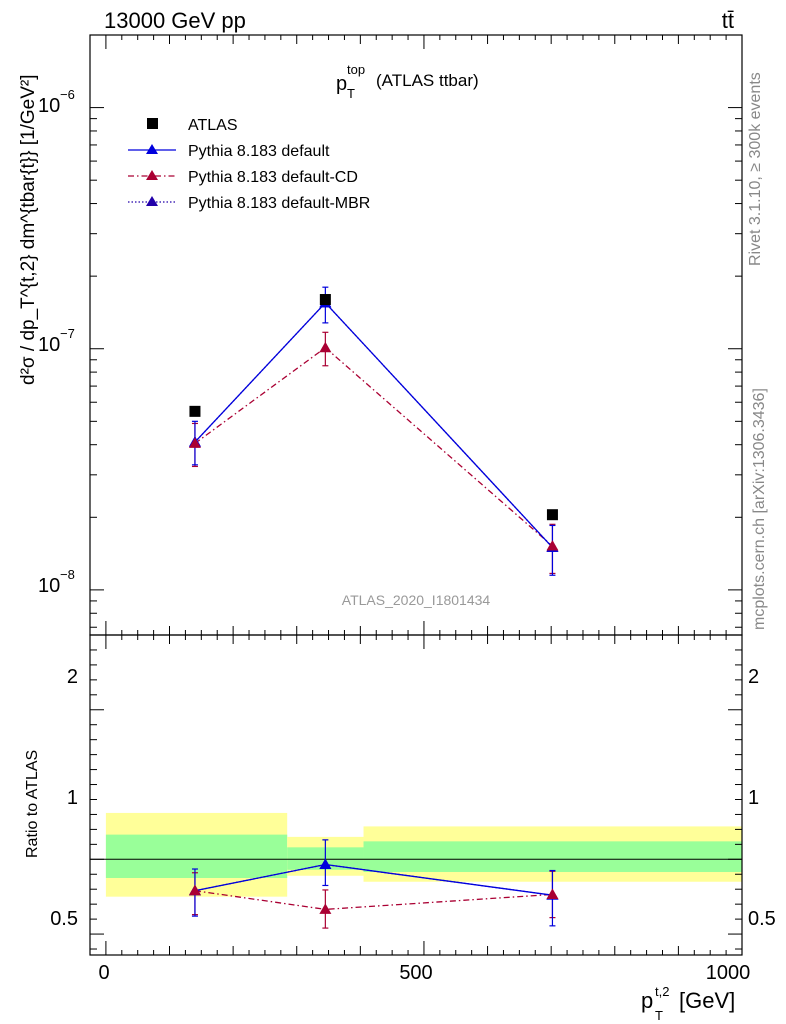 The image size is (786, 1024). I want to click on legend-entry-default: Pythia 8.183 default, so click(229, 151).